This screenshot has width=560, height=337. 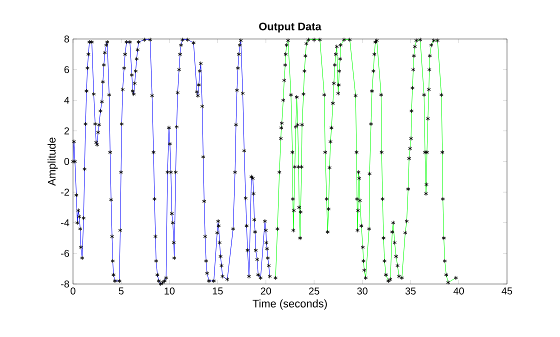 What do you see at coordinates (314, 291) in the screenshot?
I see `x-tick-label: 25` at bounding box center [314, 291].